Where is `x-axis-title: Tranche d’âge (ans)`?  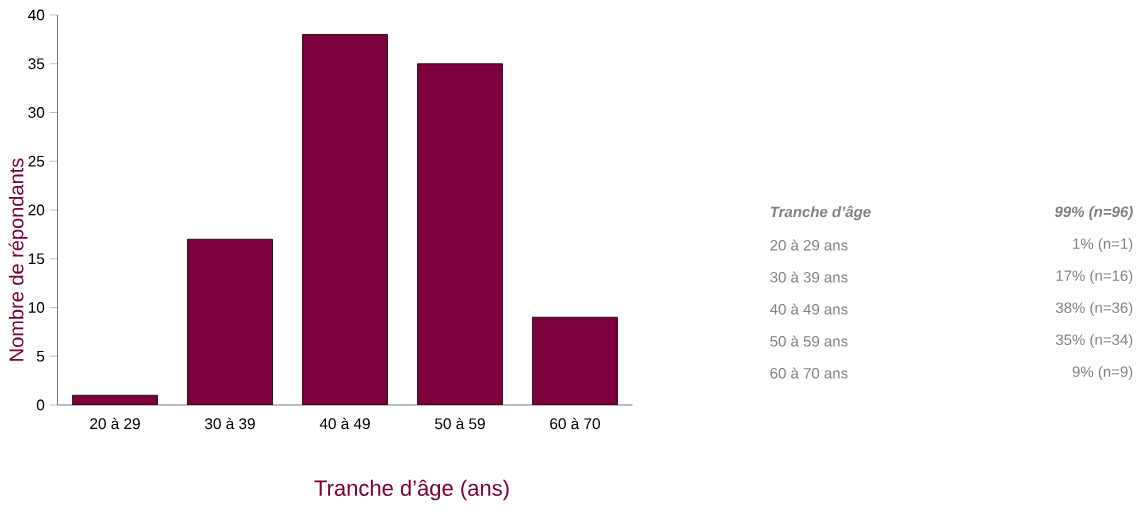 x-axis-title: Tranche d’âge (ans) is located at coordinates (411, 490).